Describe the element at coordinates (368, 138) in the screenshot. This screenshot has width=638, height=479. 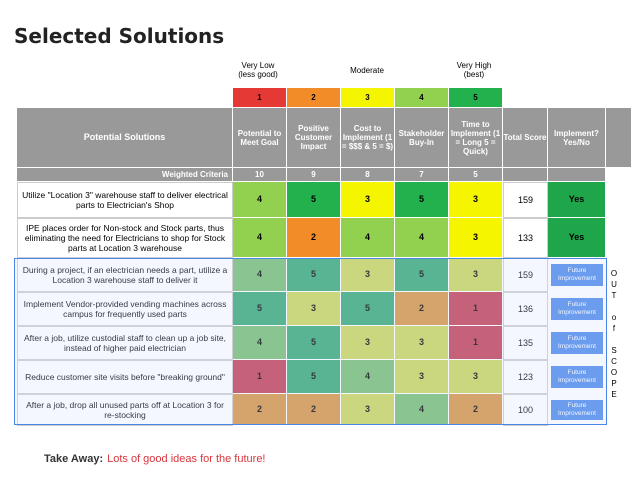
I see `header-cost: Cost to Implement (1 = $$$ & 5 = $)` at that location.